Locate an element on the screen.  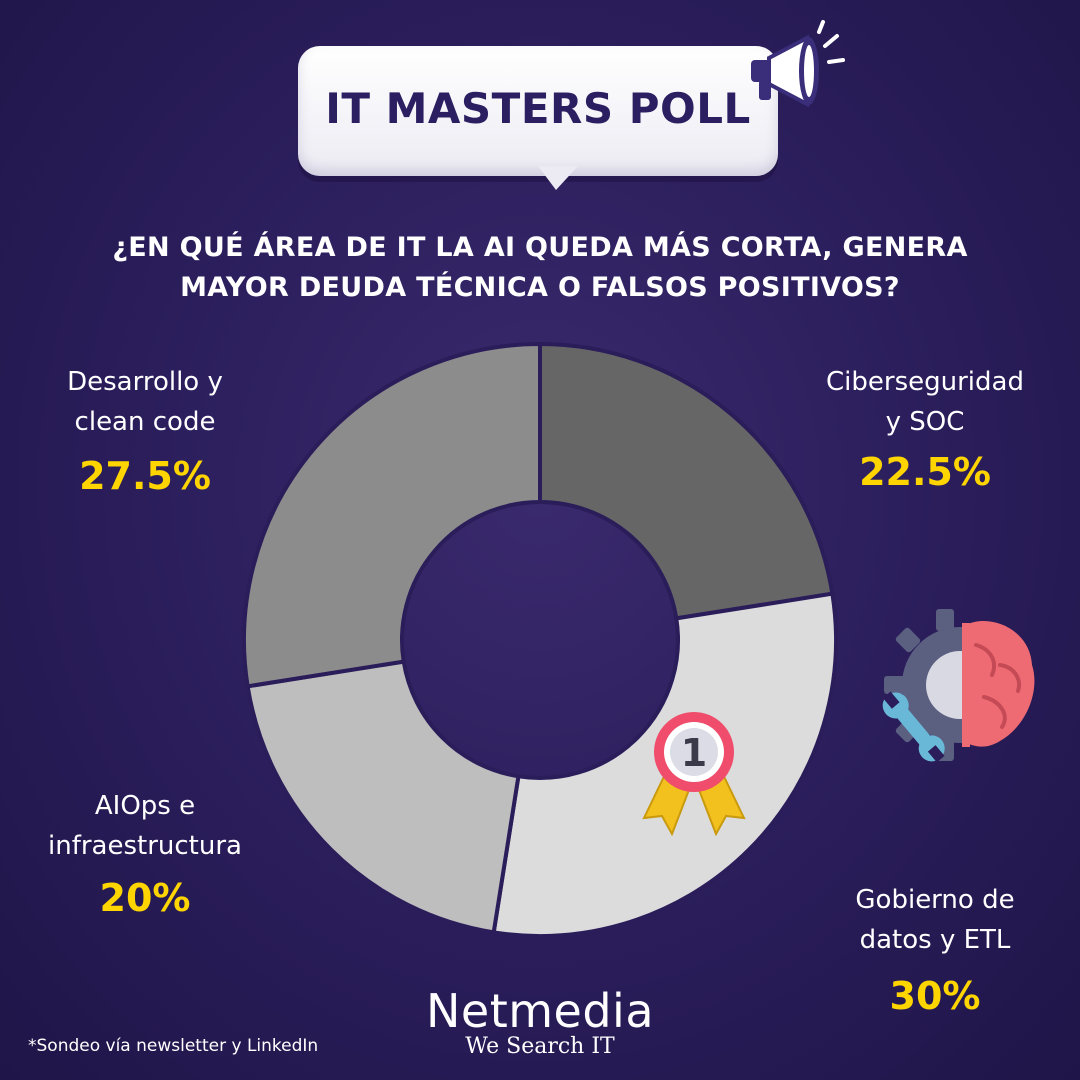
label-gobierno-datos: Gobierno de datos y ETL is located at coordinates (935, 920).